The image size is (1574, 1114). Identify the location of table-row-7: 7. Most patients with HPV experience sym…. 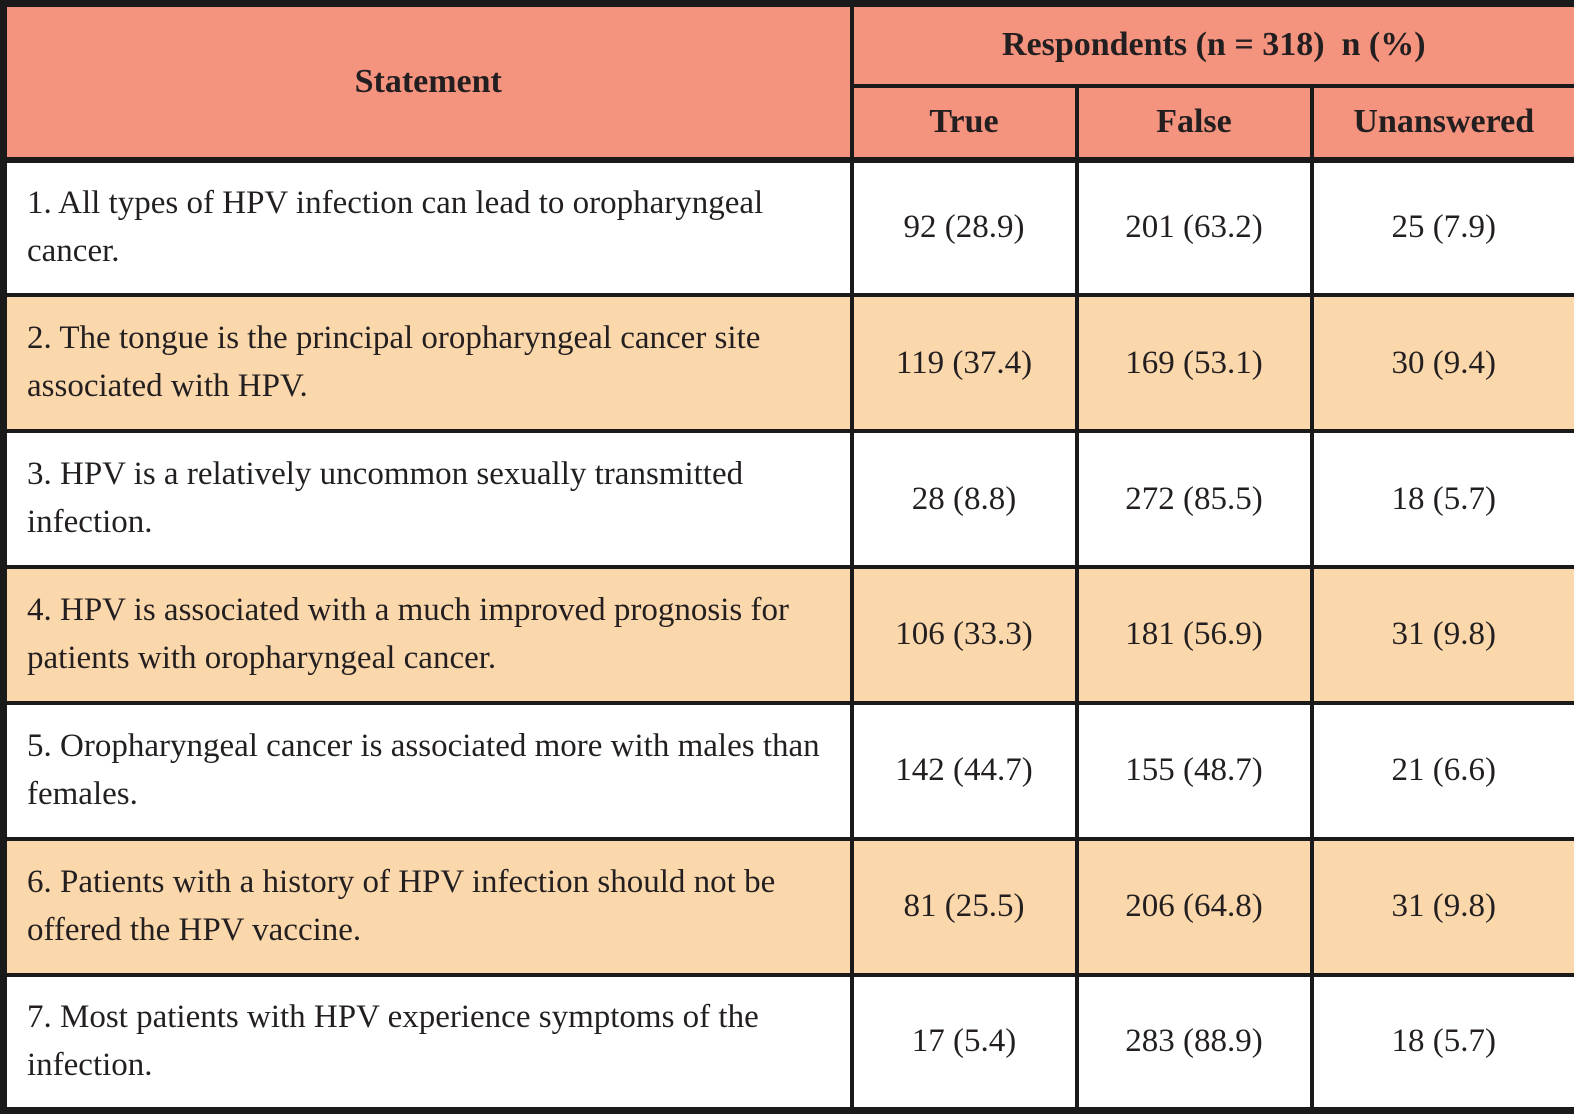
(787, 1042).